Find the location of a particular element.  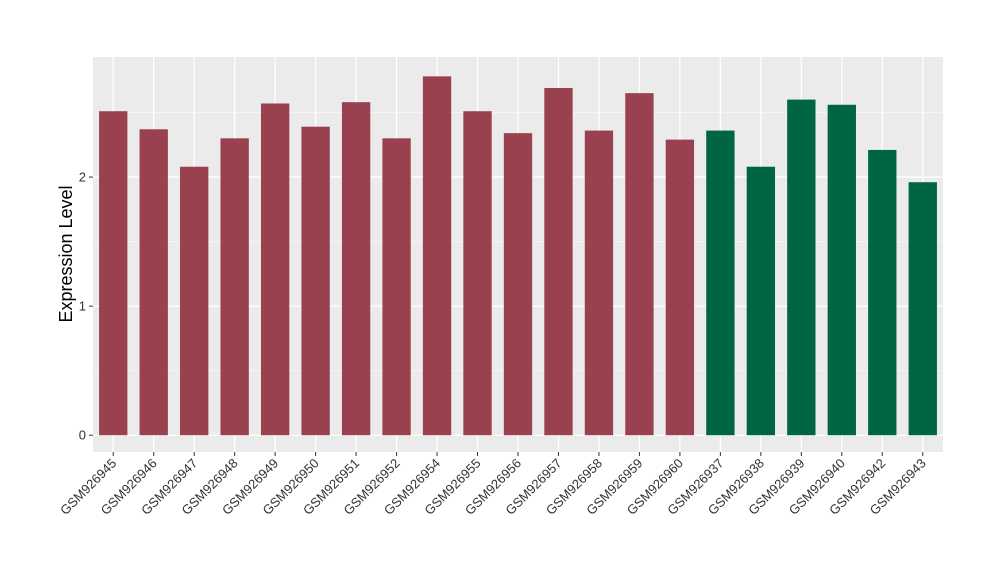

bar-GSM926960 is located at coordinates (680, 287).